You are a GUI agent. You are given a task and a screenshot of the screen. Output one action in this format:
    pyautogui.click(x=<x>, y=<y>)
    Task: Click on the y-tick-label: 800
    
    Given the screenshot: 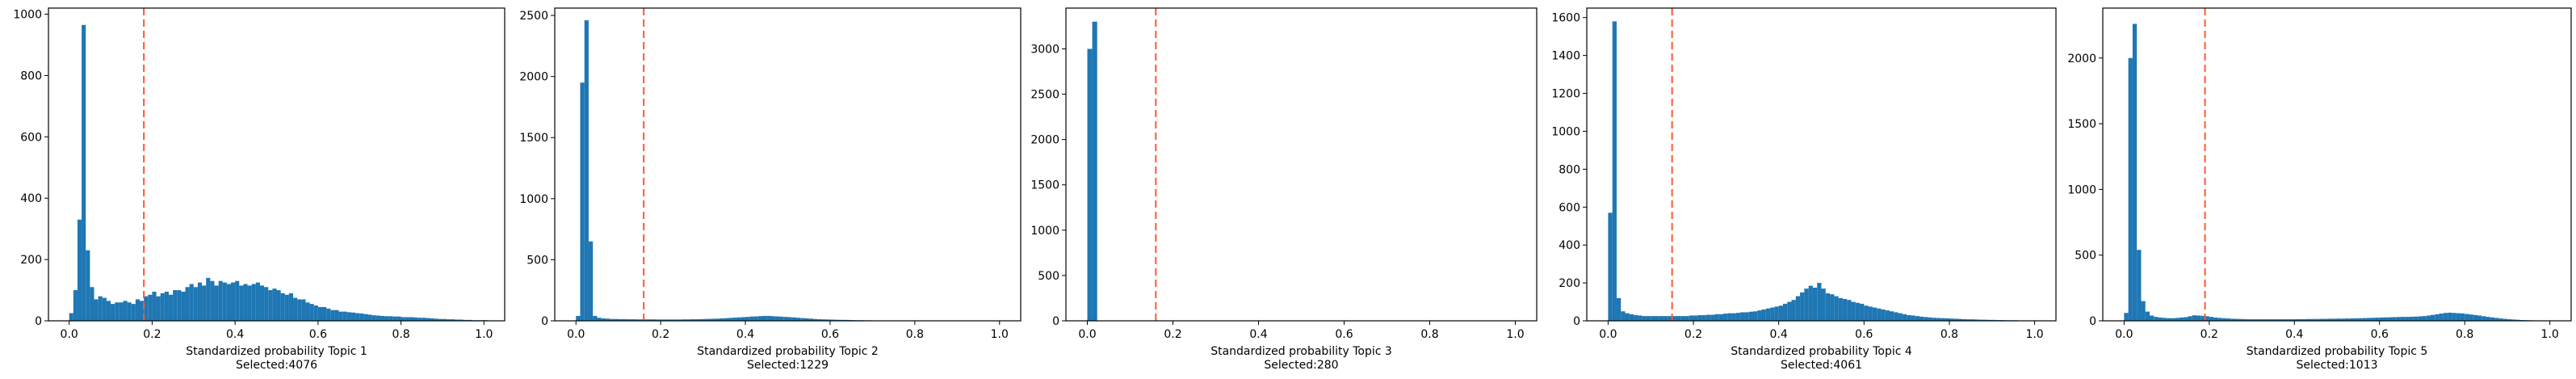 What is the action you would take?
    pyautogui.click(x=31, y=75)
    